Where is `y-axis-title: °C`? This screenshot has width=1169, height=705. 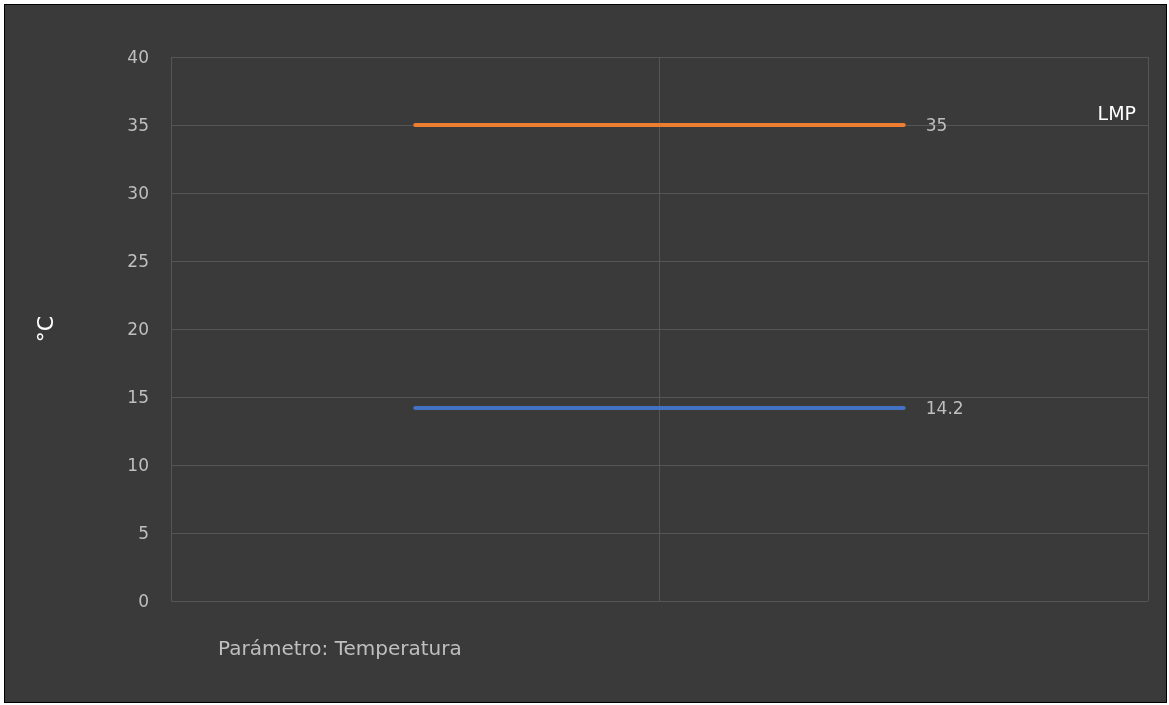 y-axis-title: °C is located at coordinates (45, 329).